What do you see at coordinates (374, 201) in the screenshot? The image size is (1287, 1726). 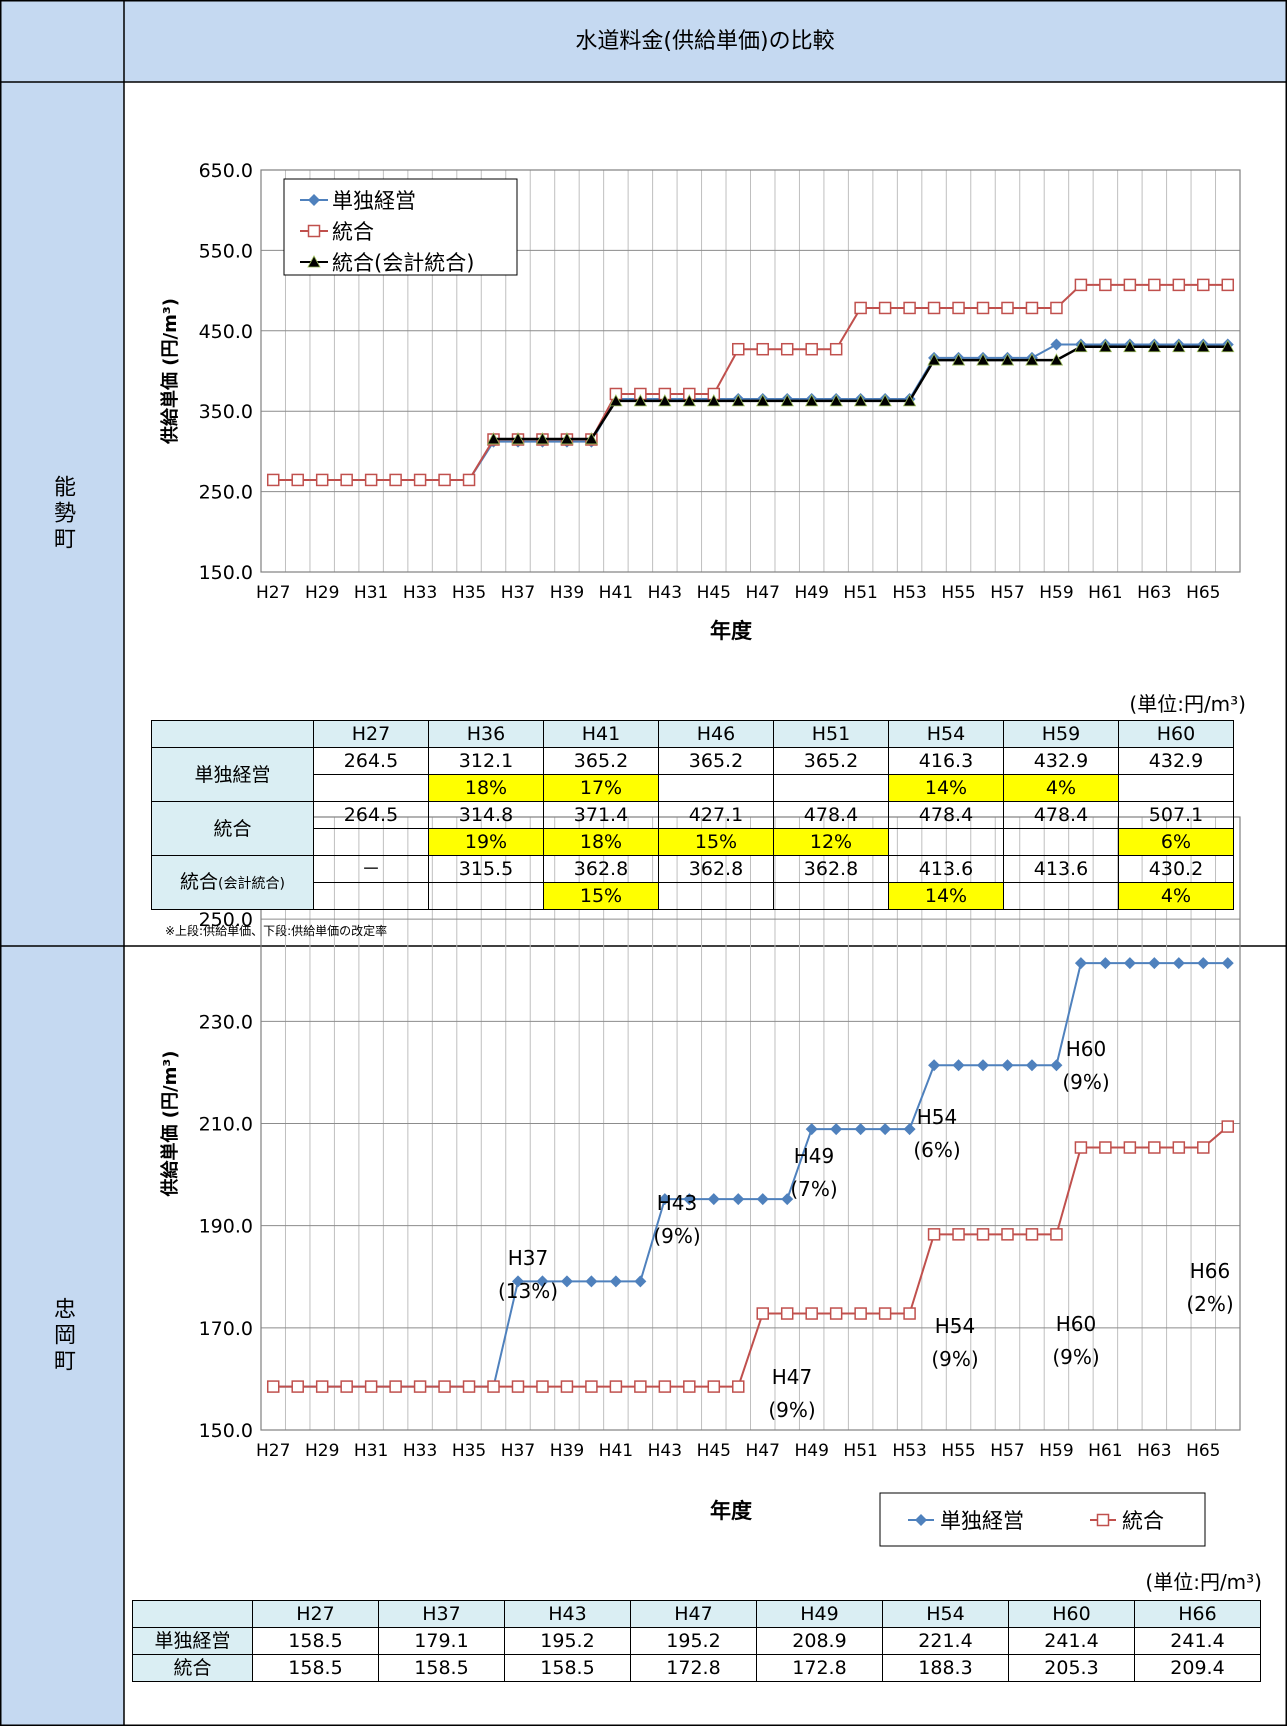 I see `legend-label: 単独経営` at bounding box center [374, 201].